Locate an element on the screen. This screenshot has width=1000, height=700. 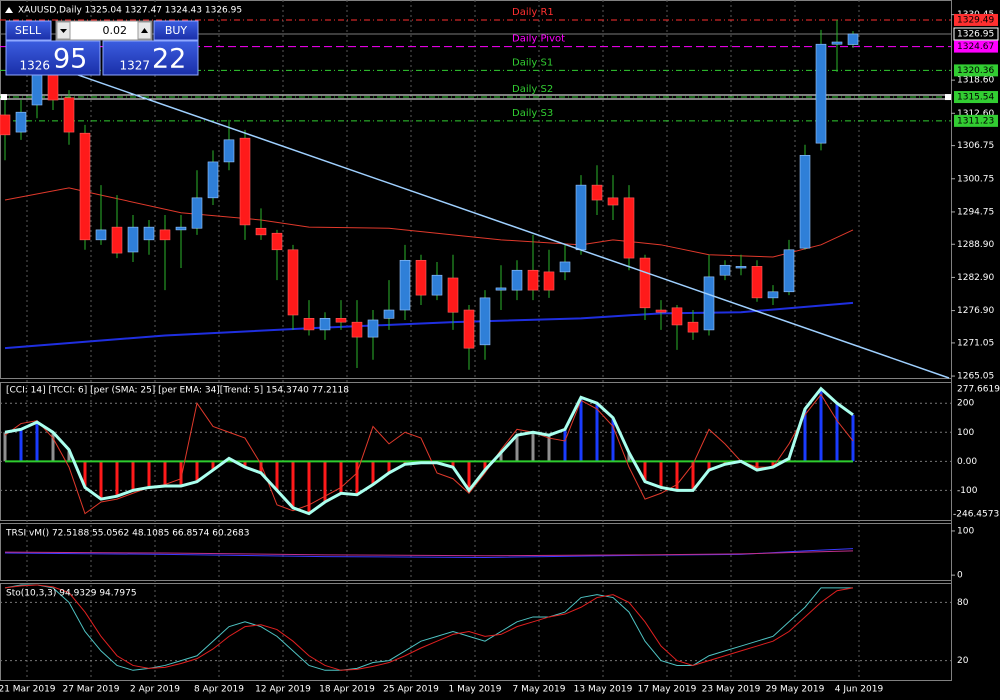
buy-label: BUY is located at coordinates (176, 30).